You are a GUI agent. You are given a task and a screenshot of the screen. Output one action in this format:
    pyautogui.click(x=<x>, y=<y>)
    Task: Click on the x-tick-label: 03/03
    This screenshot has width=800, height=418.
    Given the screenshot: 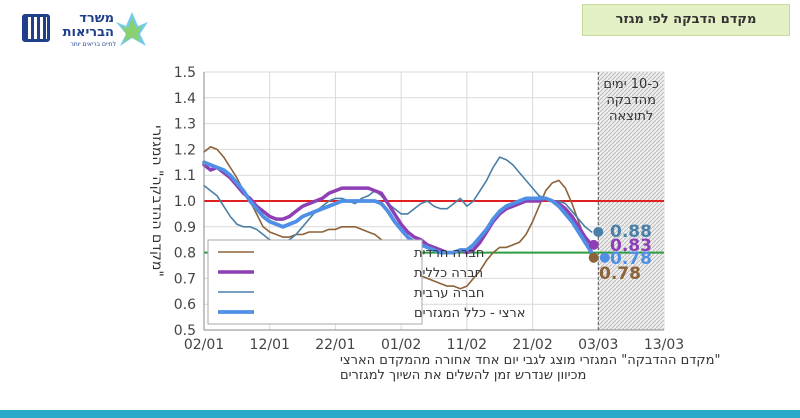 What is the action you would take?
    pyautogui.click(x=598, y=345)
    